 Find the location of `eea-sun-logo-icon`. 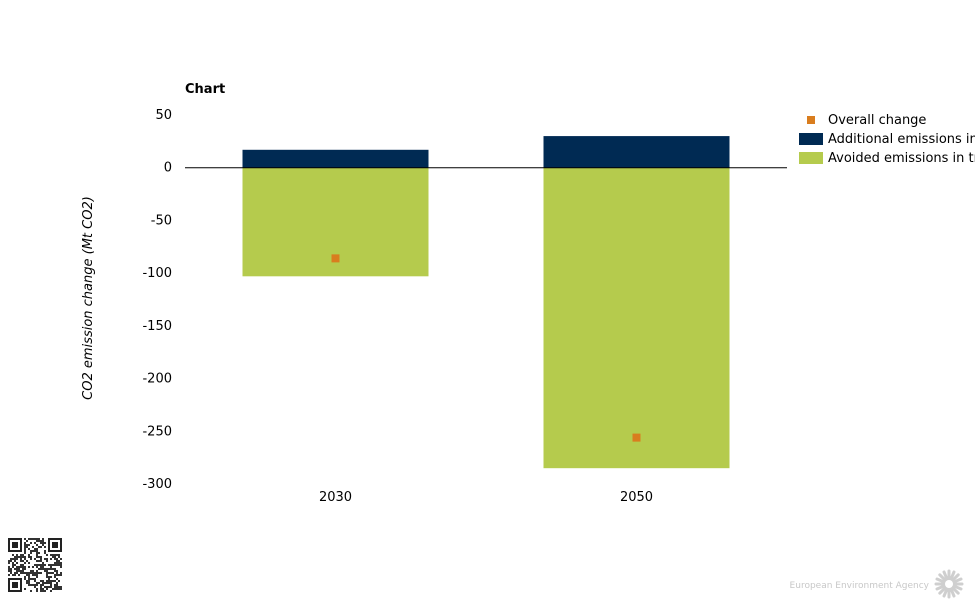

eea-sun-logo-icon is located at coordinates (949, 584).